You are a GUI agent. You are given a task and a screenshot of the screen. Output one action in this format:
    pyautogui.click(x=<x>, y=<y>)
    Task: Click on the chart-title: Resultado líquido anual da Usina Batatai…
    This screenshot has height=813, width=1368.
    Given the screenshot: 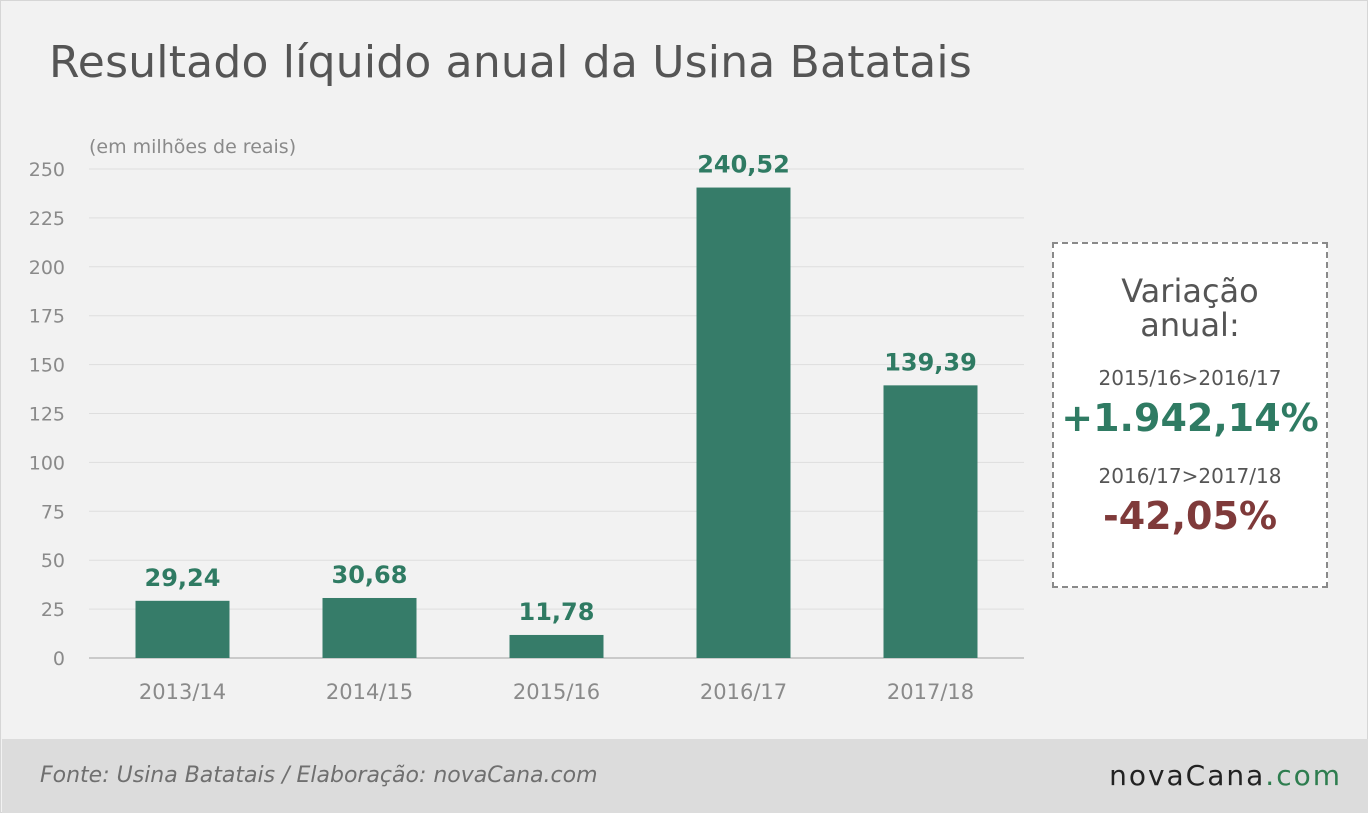 What is the action you would take?
    pyautogui.click(x=510, y=62)
    